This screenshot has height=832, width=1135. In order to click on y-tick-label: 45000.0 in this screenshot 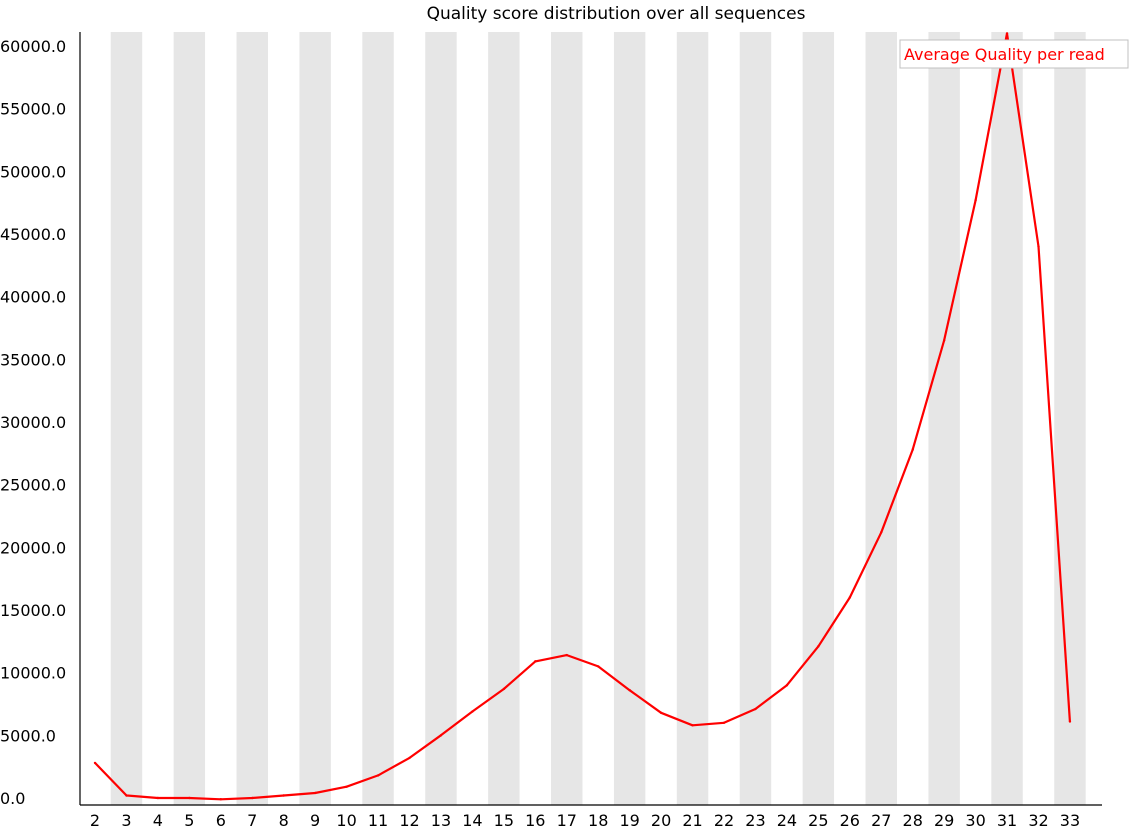, I will do `click(33, 234)`.